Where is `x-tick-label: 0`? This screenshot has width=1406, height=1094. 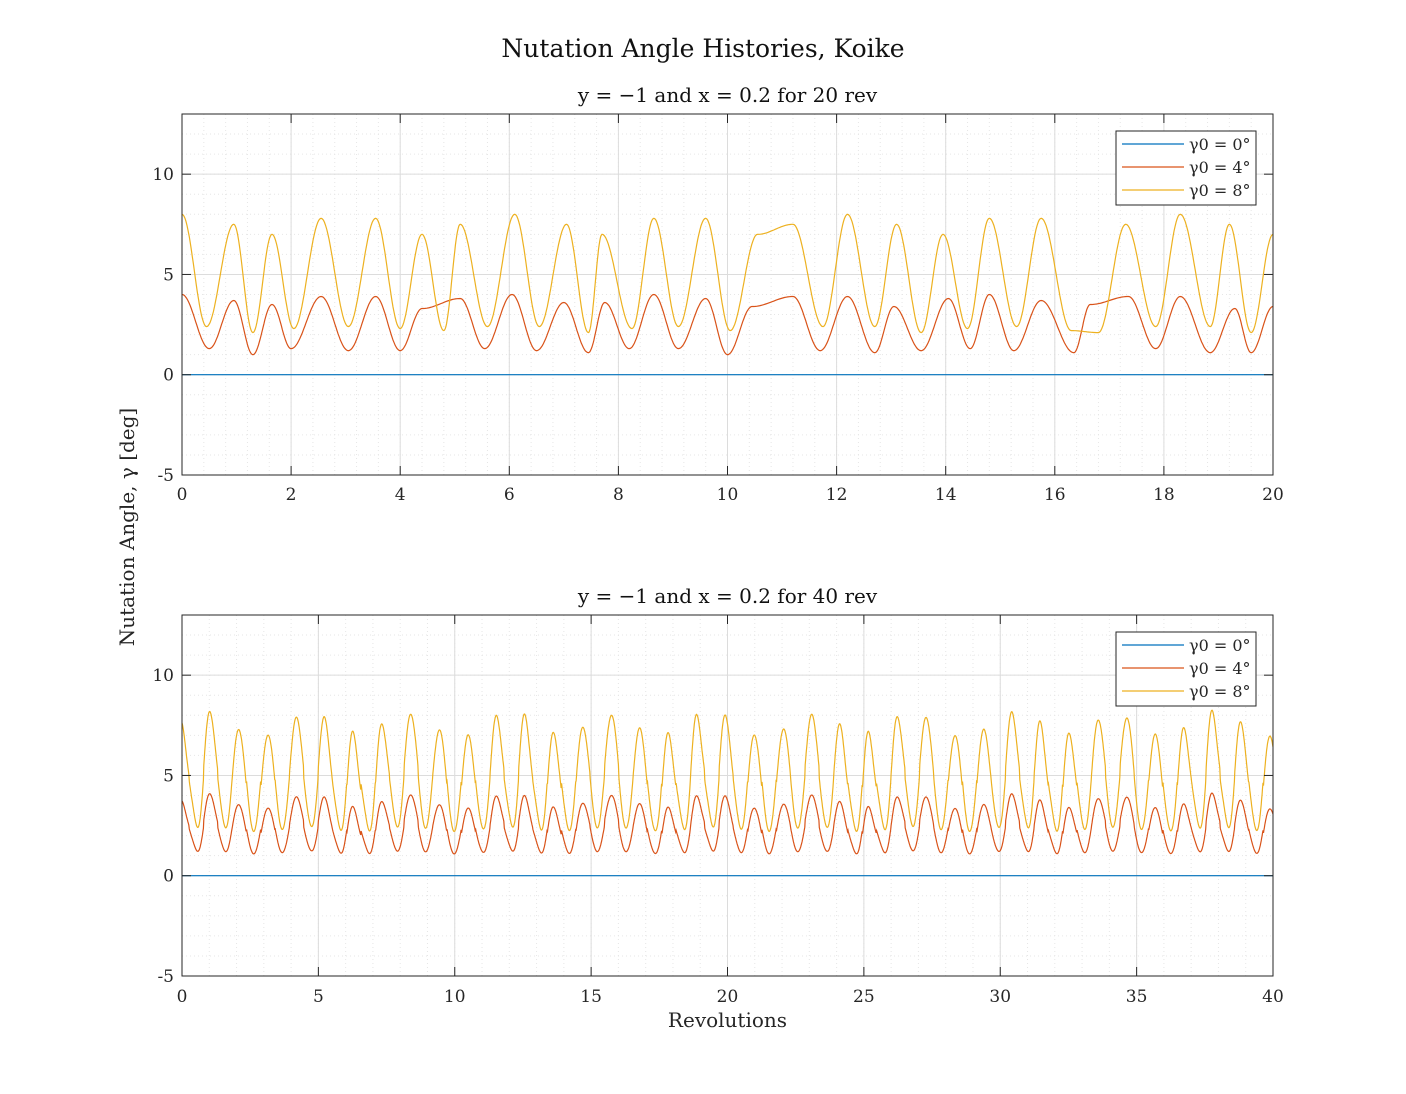
x-tick-label: 0 is located at coordinates (182, 997).